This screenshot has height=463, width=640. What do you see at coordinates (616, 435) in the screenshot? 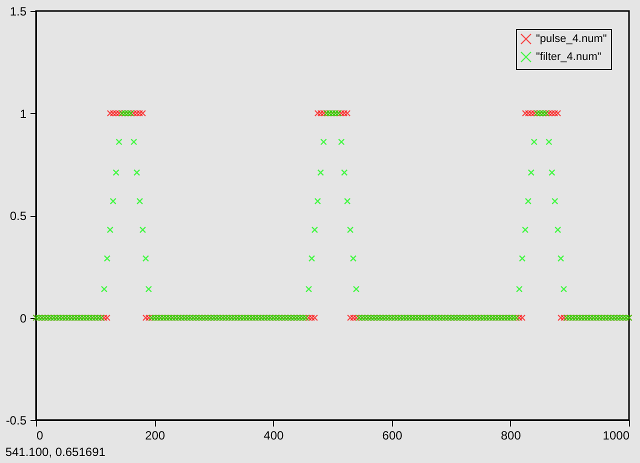
I see `x-tick-label: 1000` at bounding box center [616, 435].